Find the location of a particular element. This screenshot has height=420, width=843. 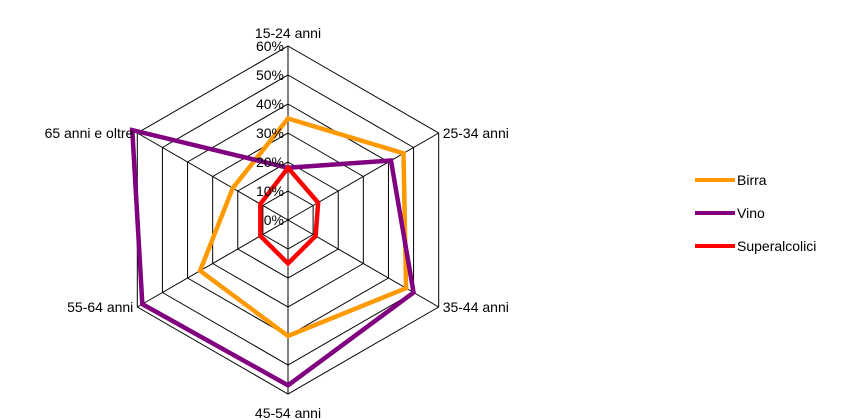

chart-legend: Birra Vino Superalcolici is located at coordinates (755, 212).